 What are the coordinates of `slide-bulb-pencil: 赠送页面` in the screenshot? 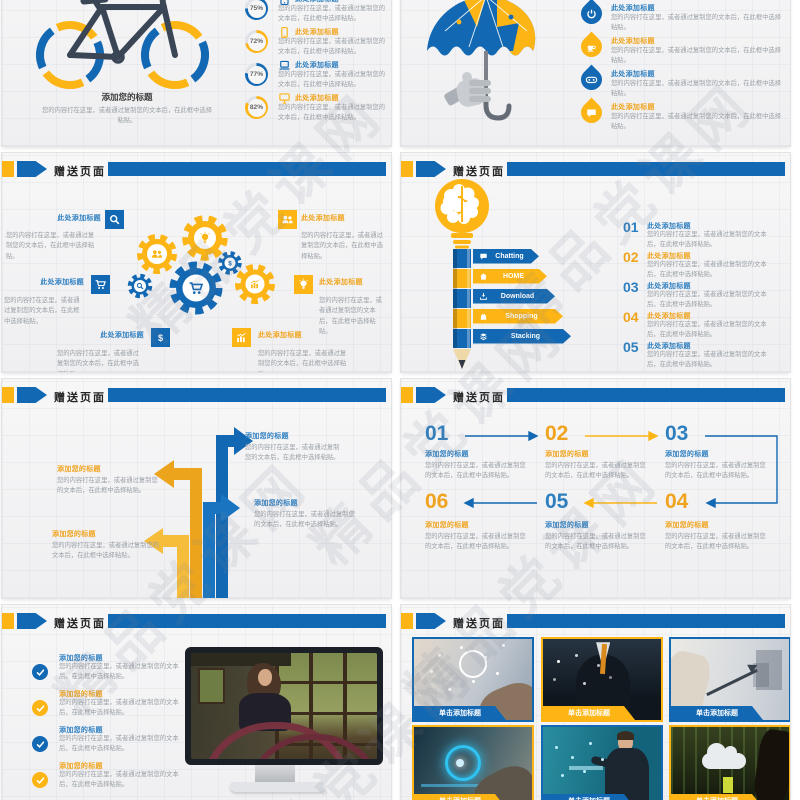 It's located at (595, 262).